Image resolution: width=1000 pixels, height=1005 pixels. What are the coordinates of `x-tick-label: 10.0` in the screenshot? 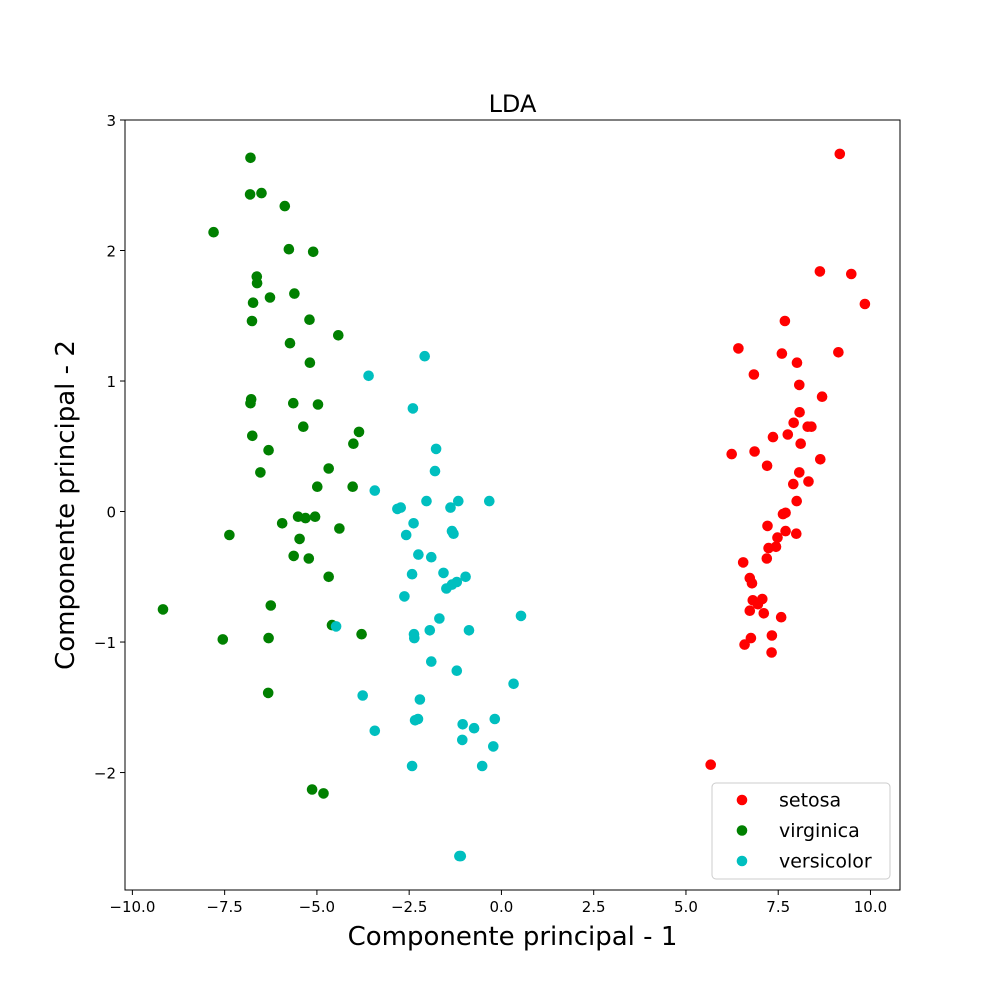 It's located at (870, 907).